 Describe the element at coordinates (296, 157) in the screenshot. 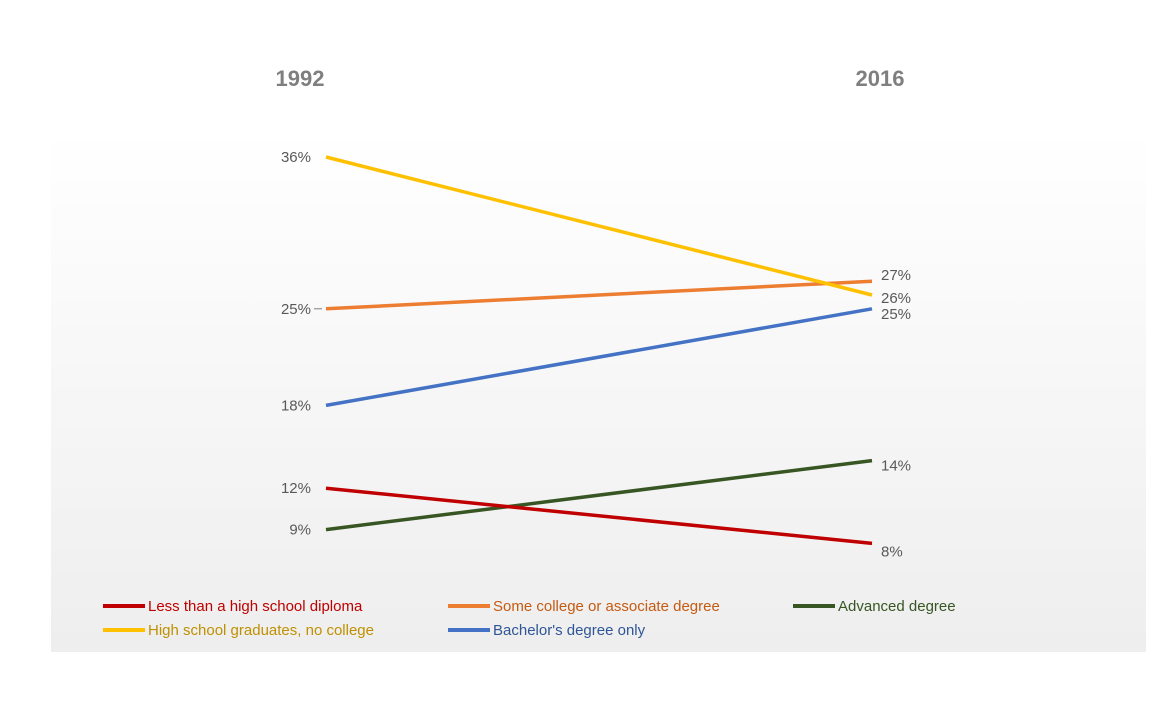

I see `value-label-start-high-school-graduates-no-college: 36%` at that location.